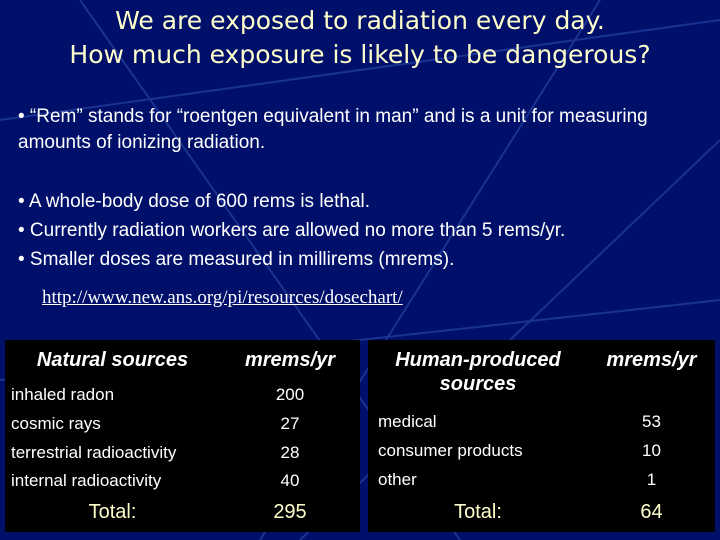  What do you see at coordinates (290, 394) in the screenshot?
I see `value: 200` at bounding box center [290, 394].